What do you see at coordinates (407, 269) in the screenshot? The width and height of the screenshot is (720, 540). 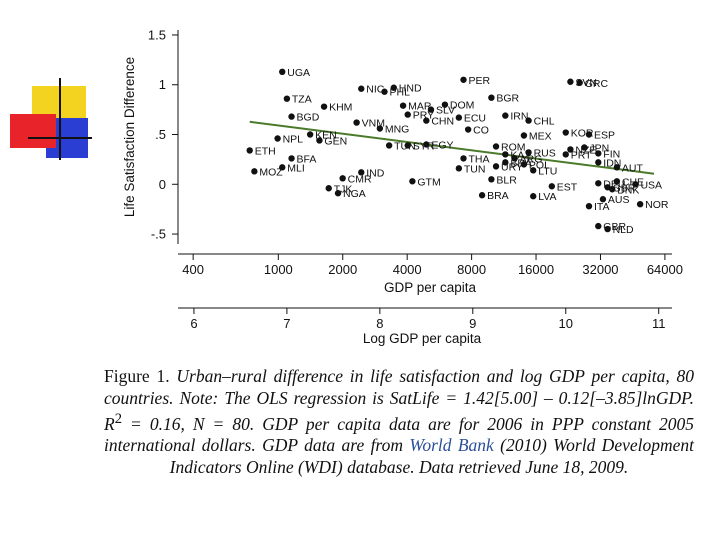 I see `x-tick-label: 4000` at bounding box center [407, 269].